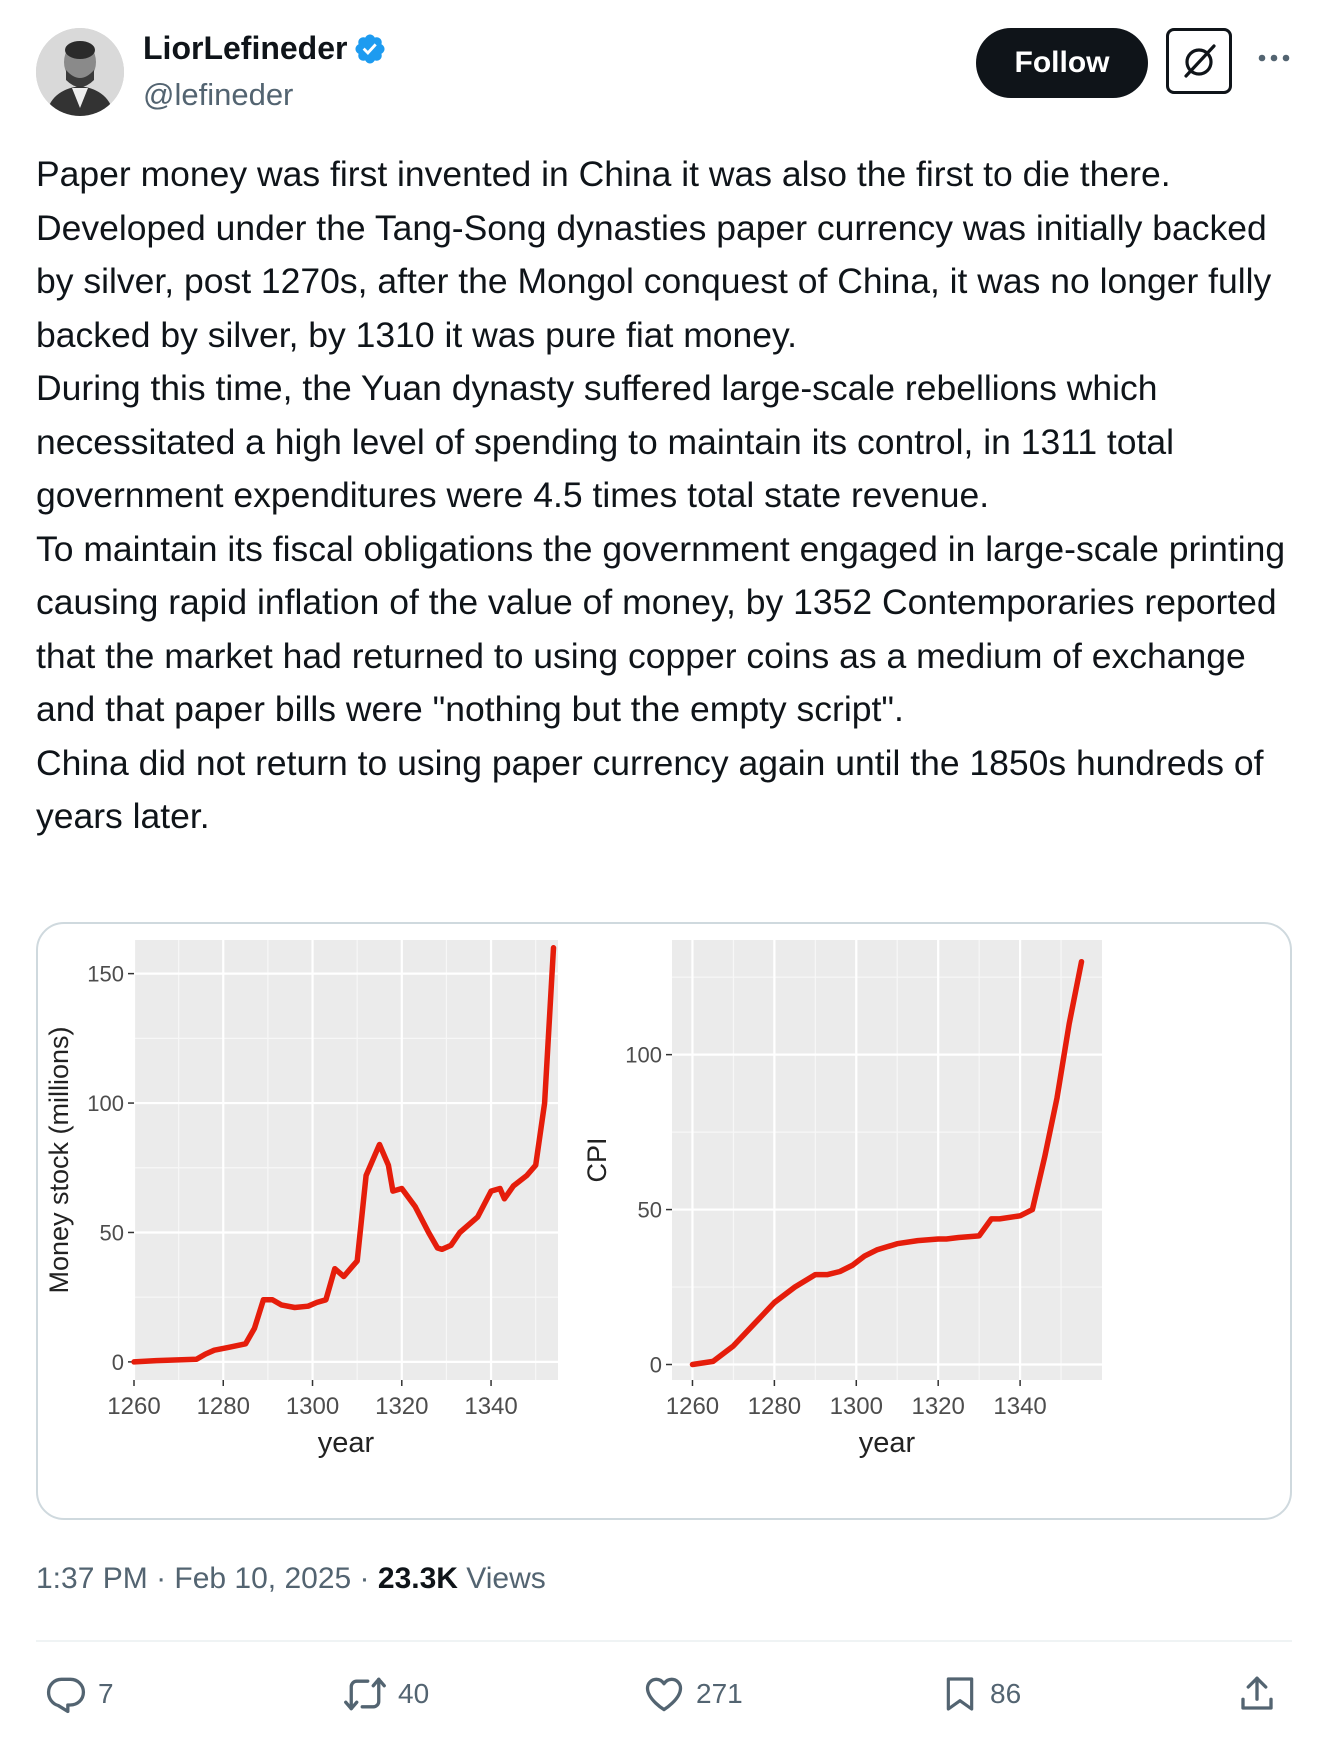 This screenshot has width=1328, height=1746. I want to click on ellipsis-icon, so click(1274, 58).